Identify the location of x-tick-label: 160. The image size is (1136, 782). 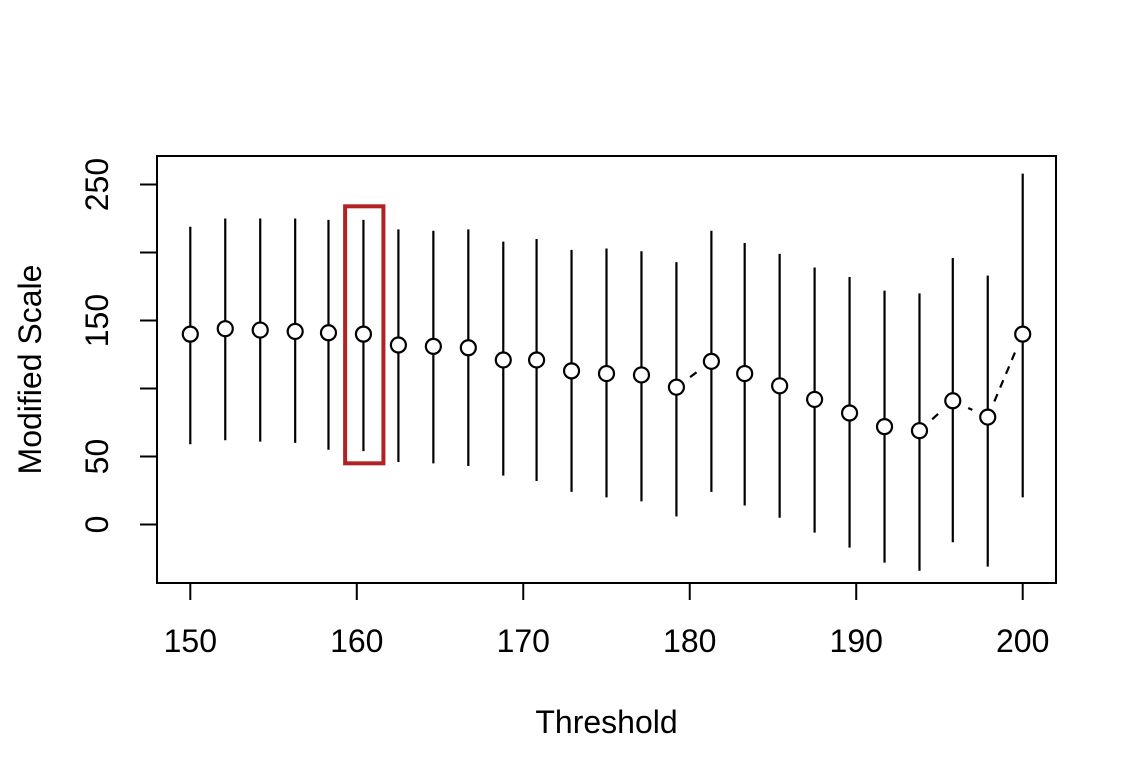
(356, 641).